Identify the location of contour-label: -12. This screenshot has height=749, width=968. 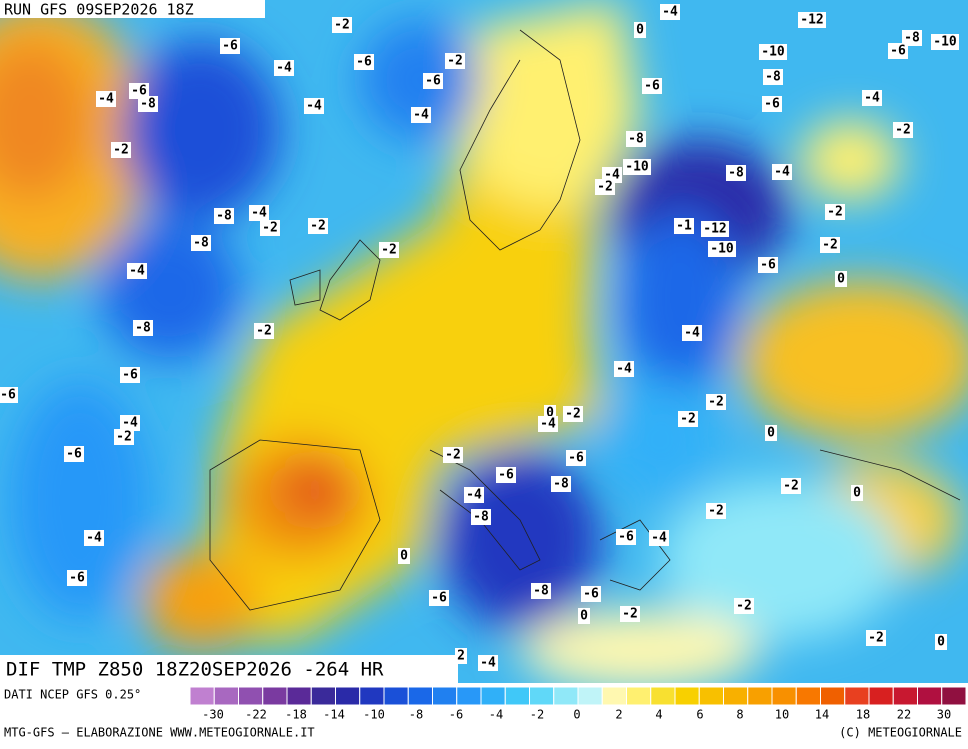
(714, 229).